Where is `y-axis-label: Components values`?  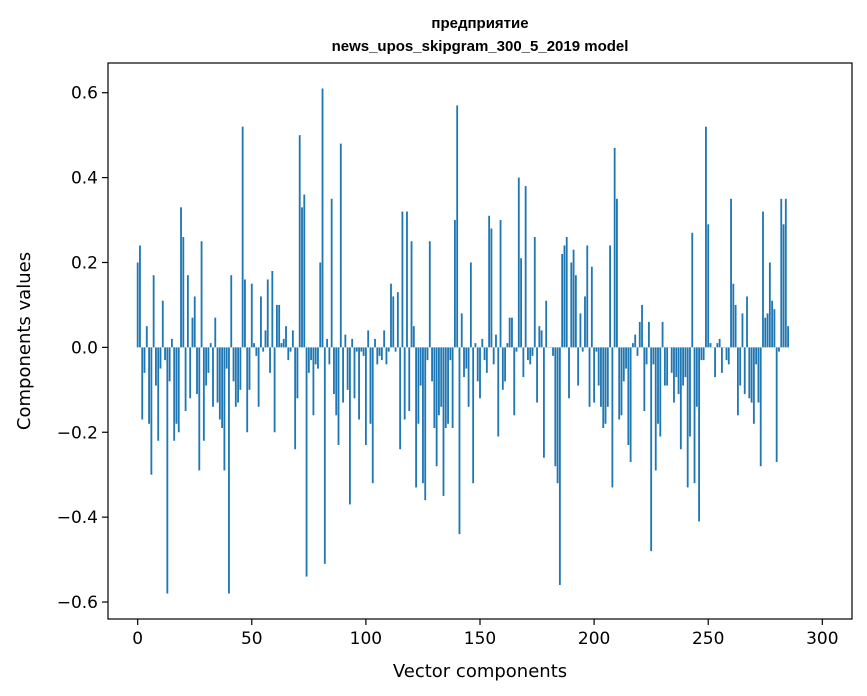
y-axis-label: Components values is located at coordinates (24, 341).